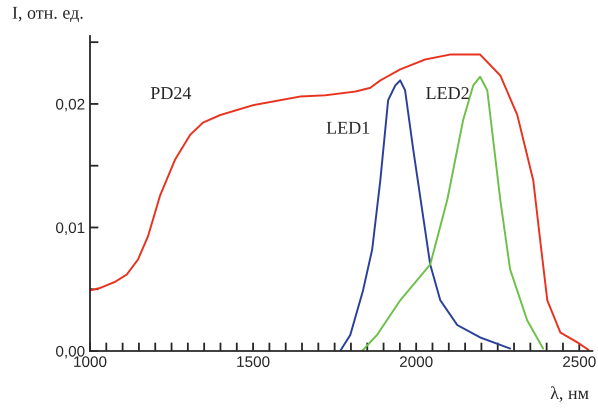 The height and width of the screenshot is (409, 598). I want to click on series-label: LED1, so click(348, 128).